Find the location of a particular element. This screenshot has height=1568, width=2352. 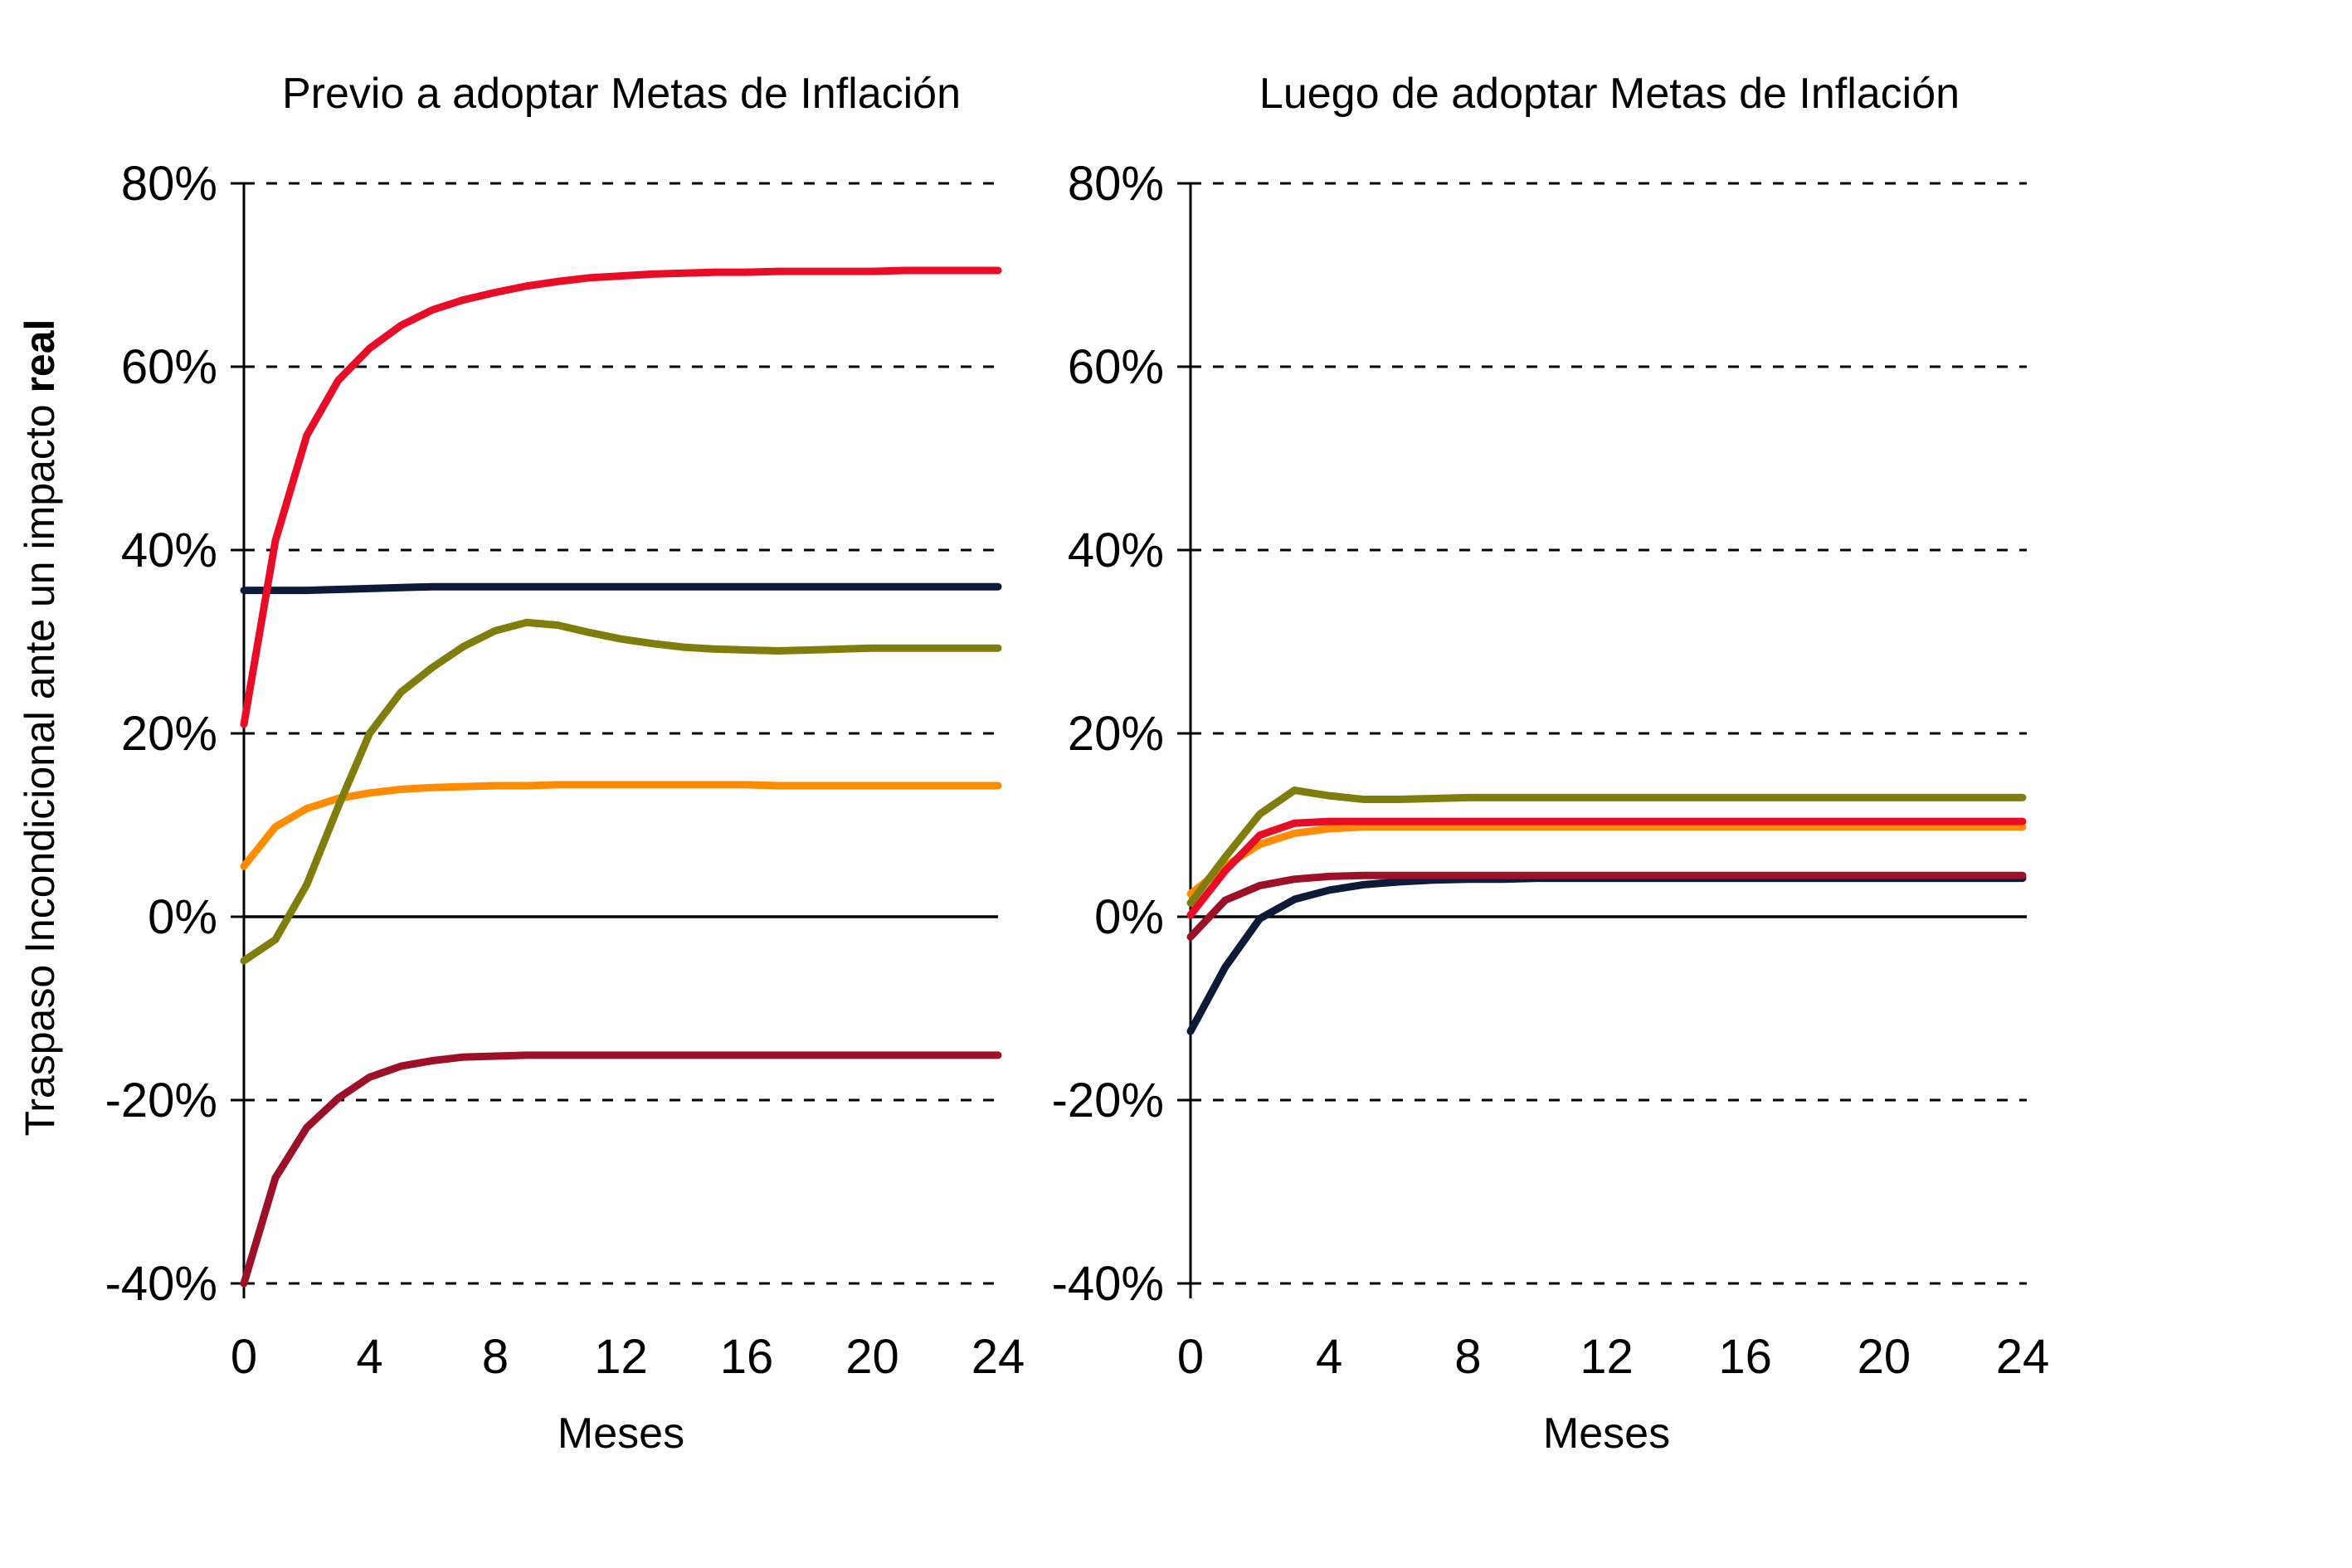

left-chart-title: Previo a adoptar Metas de Inflación is located at coordinates (621, 94).